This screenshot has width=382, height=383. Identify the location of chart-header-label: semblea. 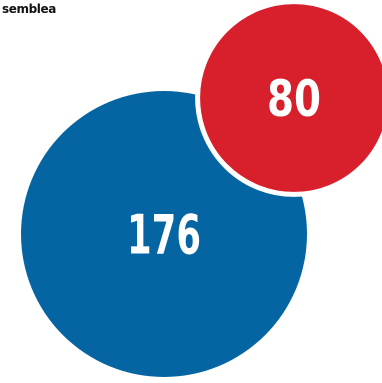
(29, 9).